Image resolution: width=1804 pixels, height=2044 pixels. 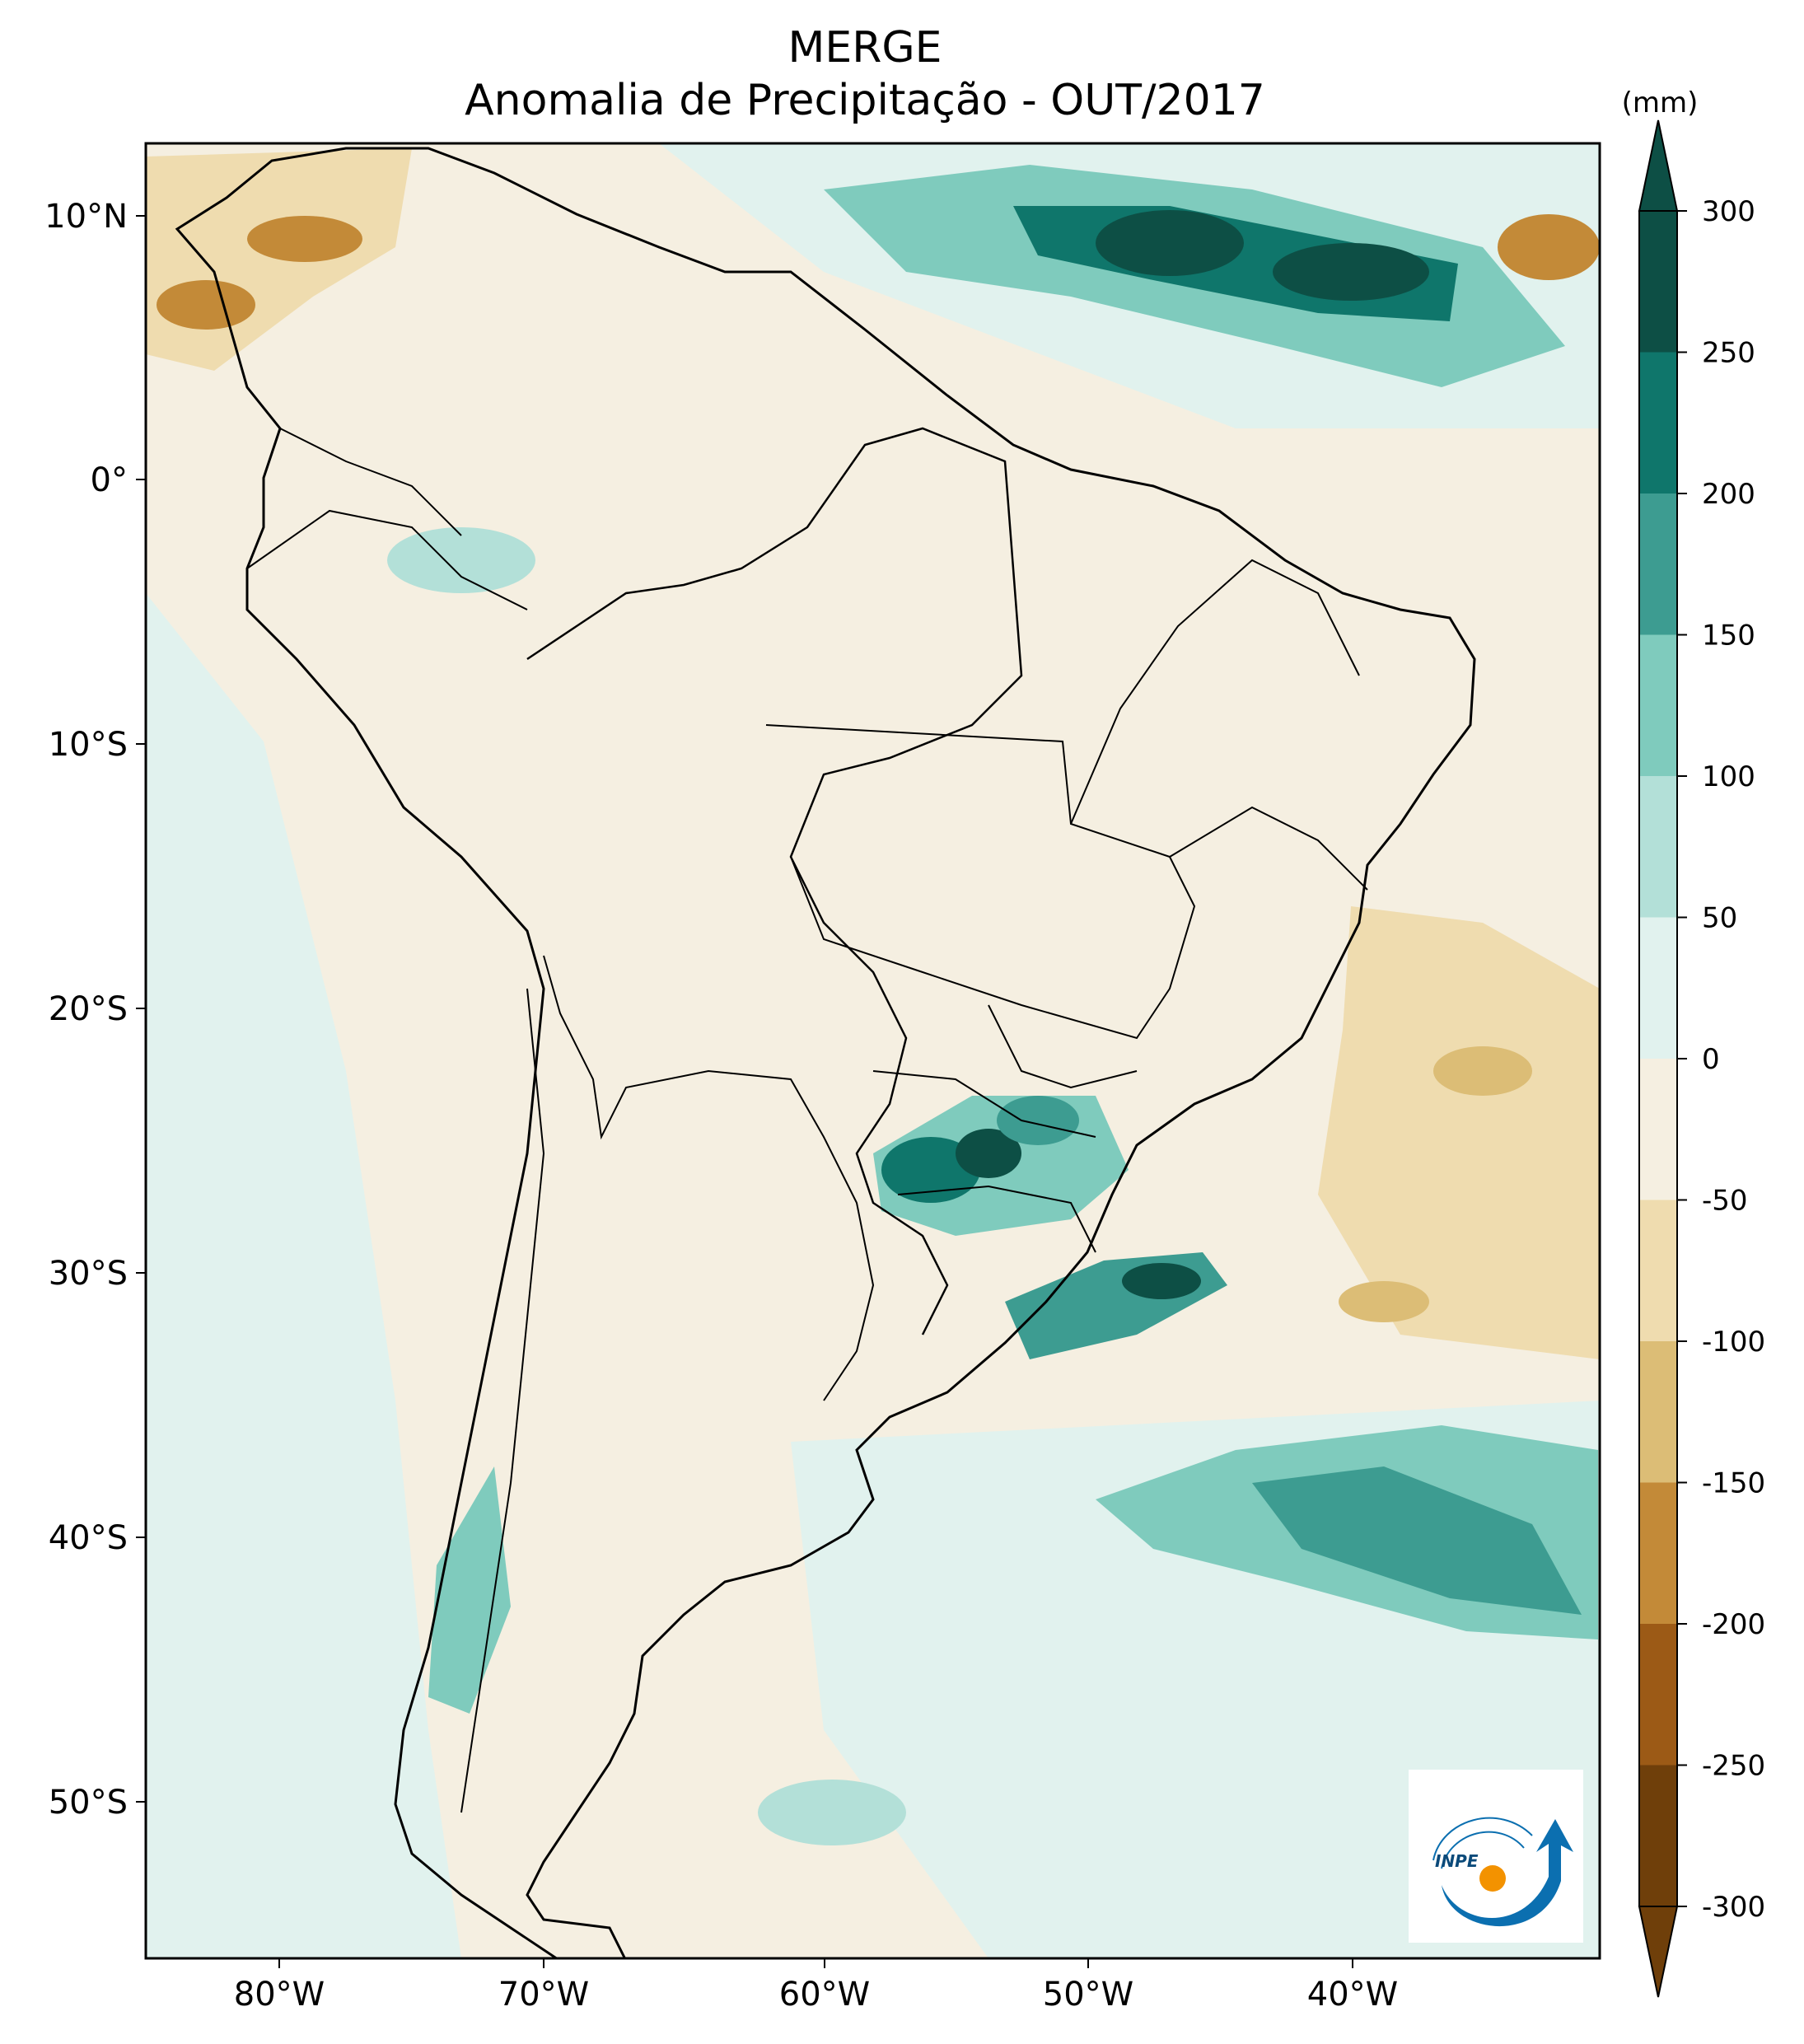 I want to click on colorbar-extend-top, so click(x=1658, y=165).